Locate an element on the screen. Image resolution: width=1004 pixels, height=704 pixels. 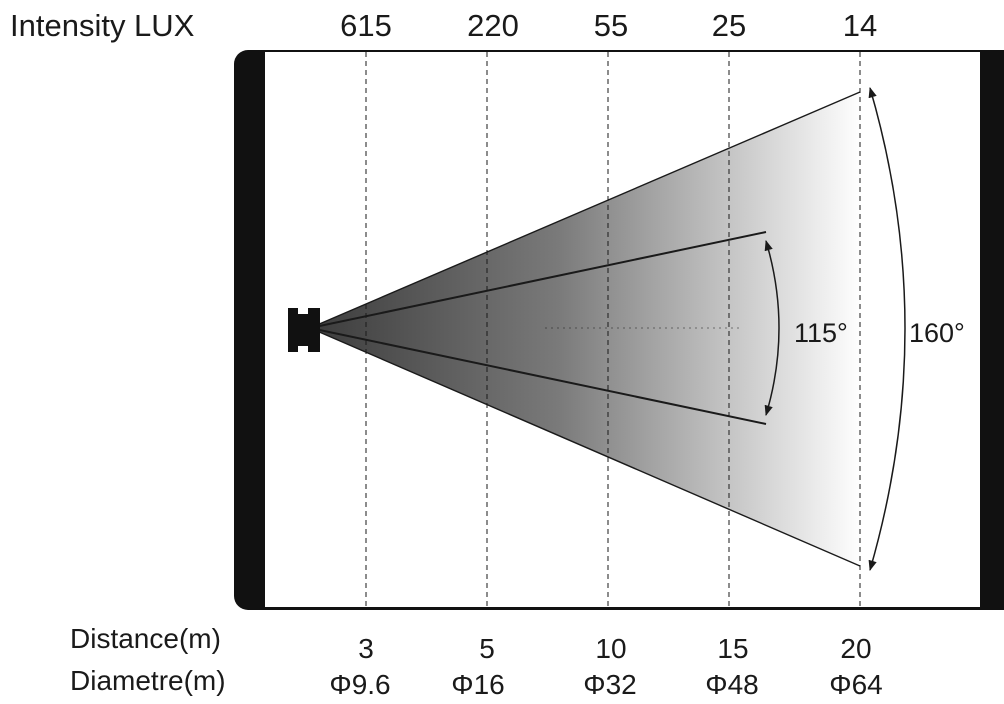
diameter-value-2: Φ16 is located at coordinates (477, 684).